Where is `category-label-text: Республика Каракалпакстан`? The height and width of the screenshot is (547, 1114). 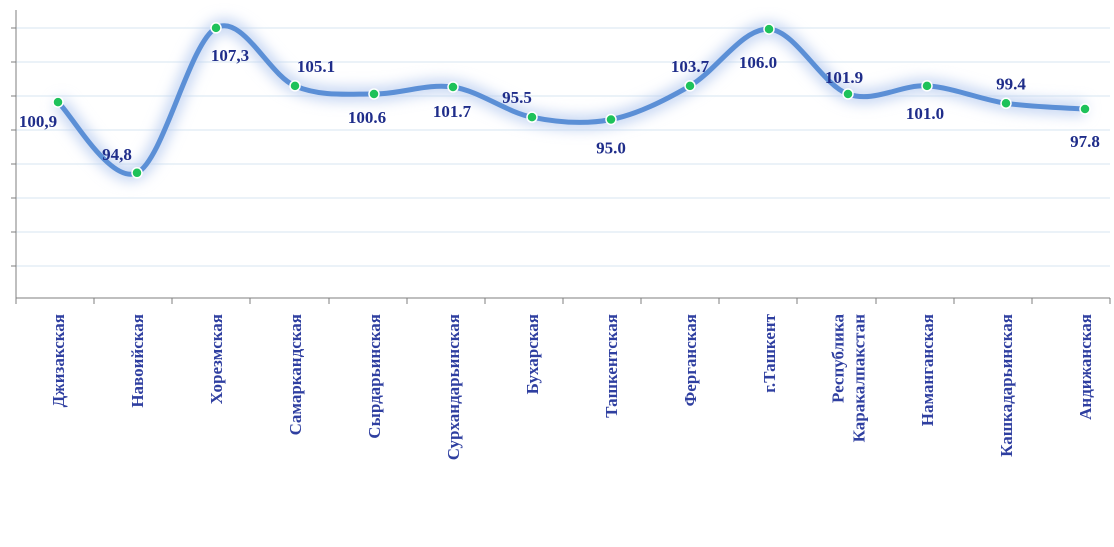
category-label-text: Республика Каракалпакстан is located at coordinates (849, 378).